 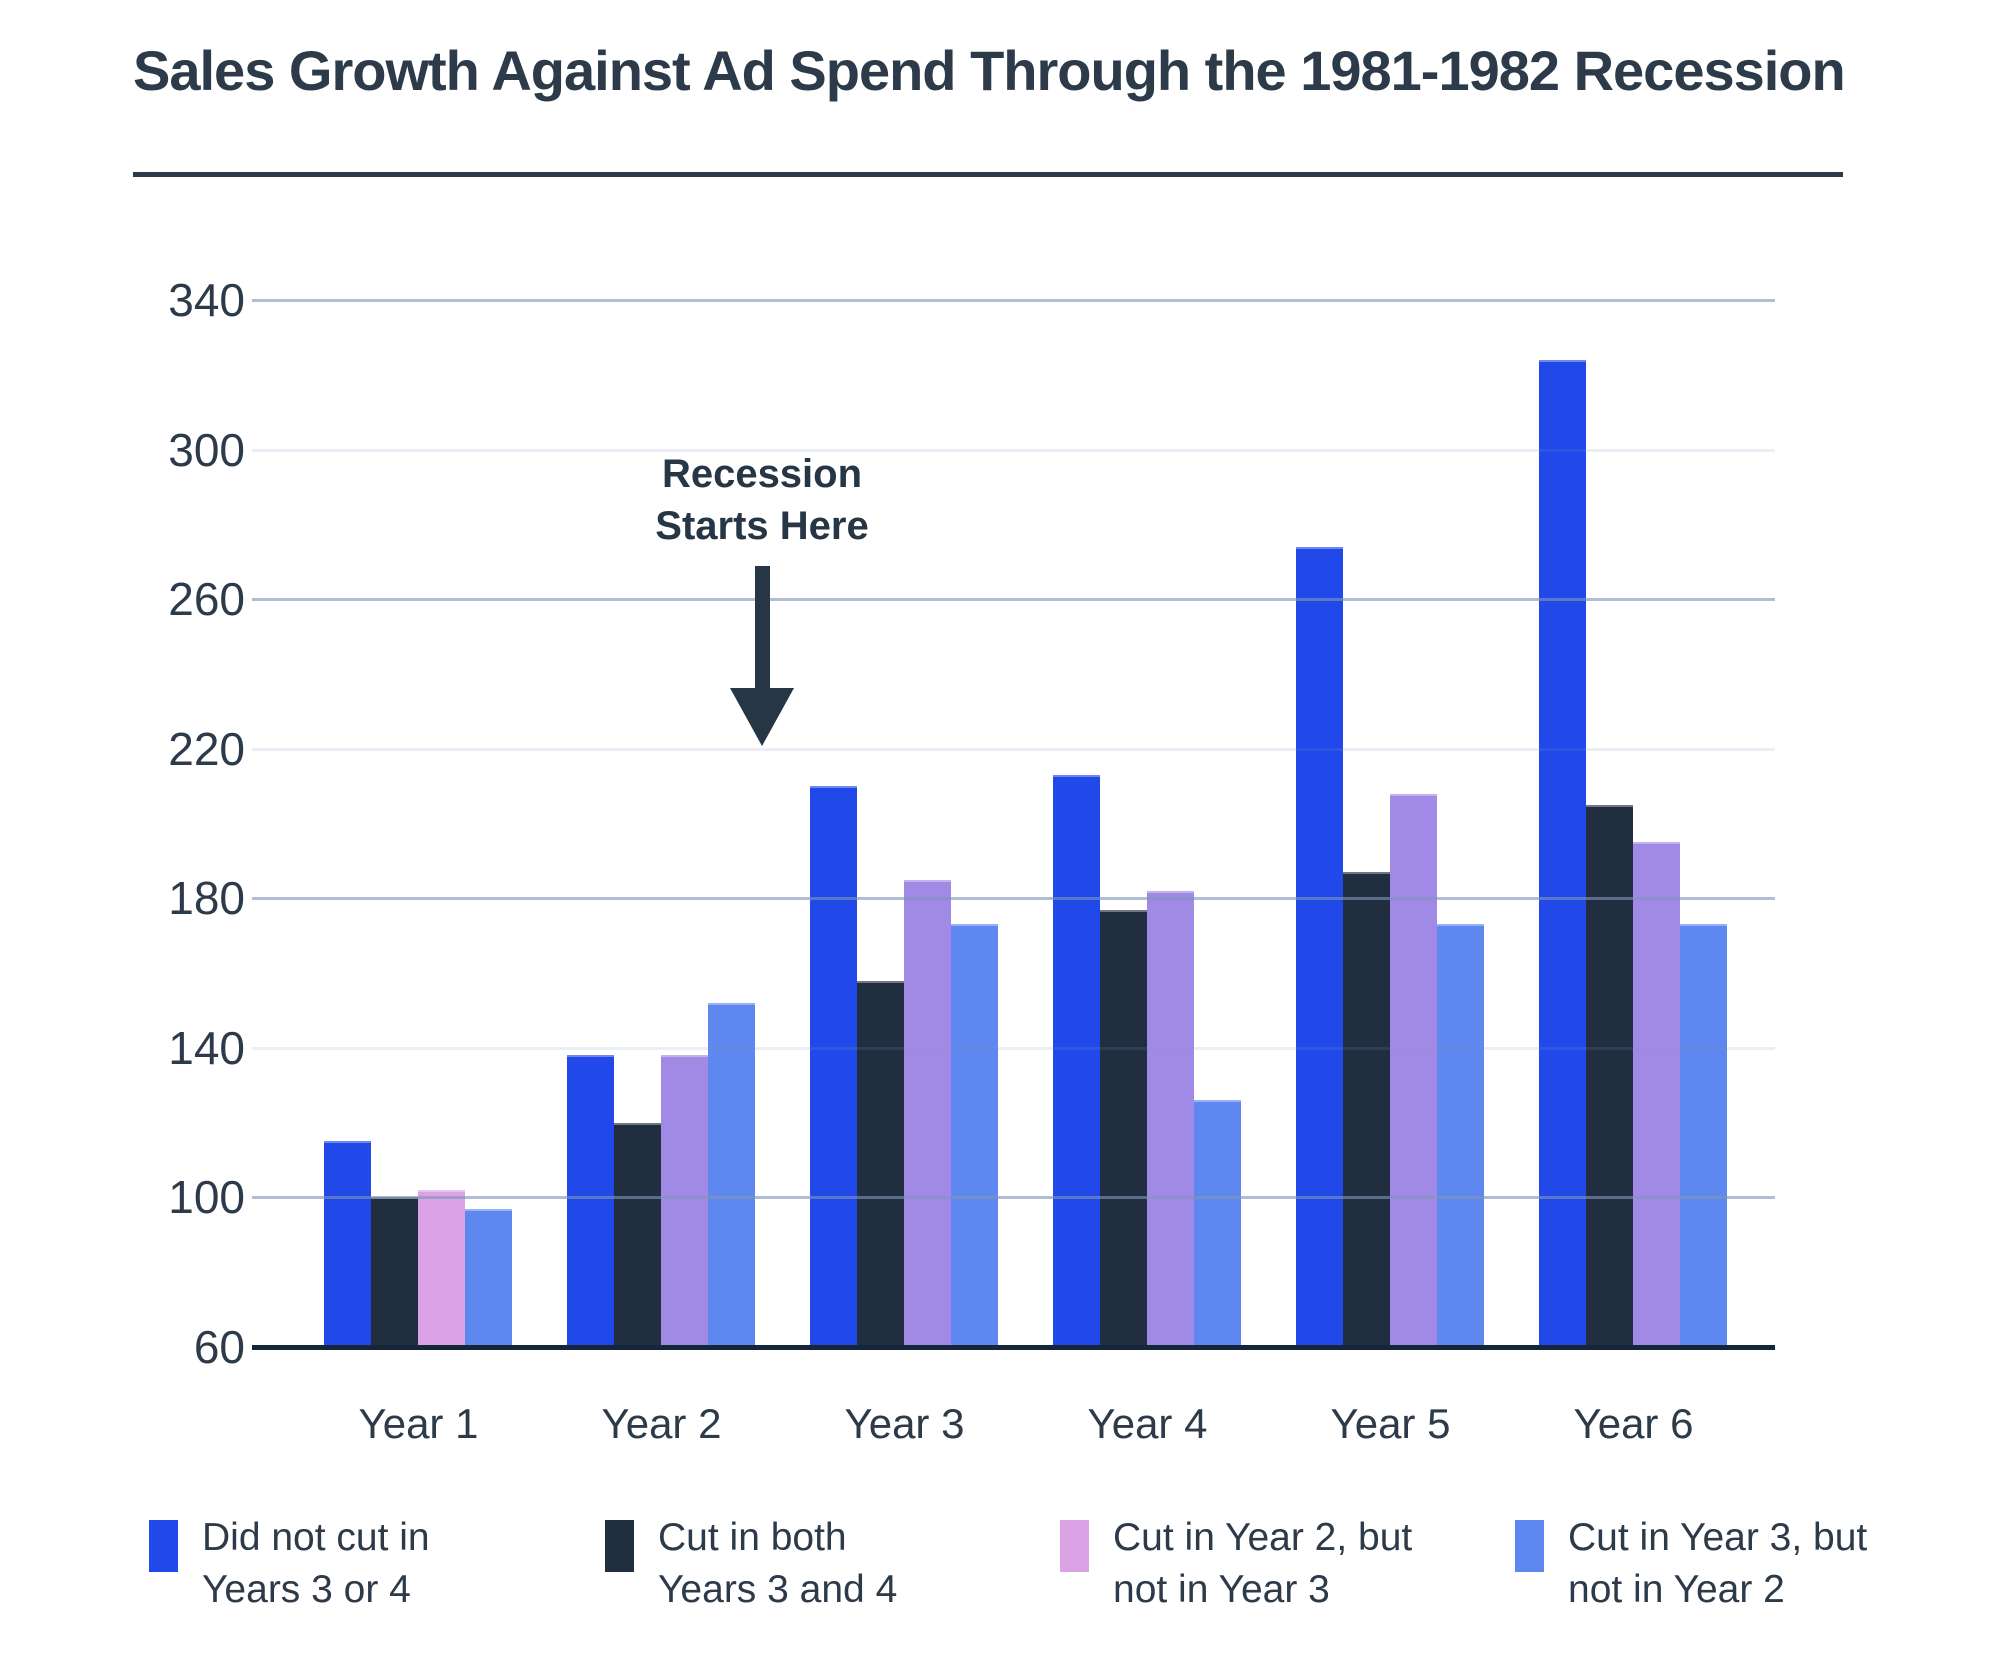 I want to click on legend-label-line: Years 3 and 4, so click(x=778, y=1589).